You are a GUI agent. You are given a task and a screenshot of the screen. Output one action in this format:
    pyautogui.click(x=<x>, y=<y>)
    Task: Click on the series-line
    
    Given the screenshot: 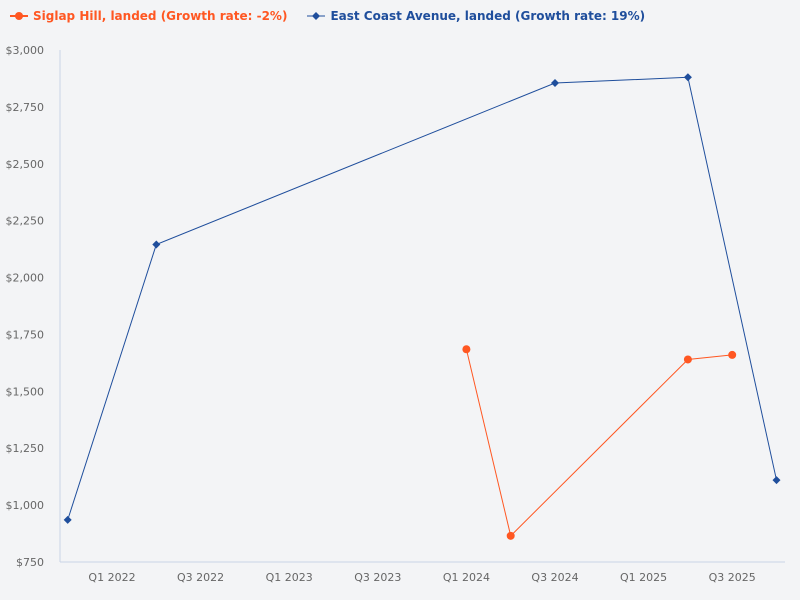 What is the action you would take?
    pyautogui.click(x=599, y=443)
    